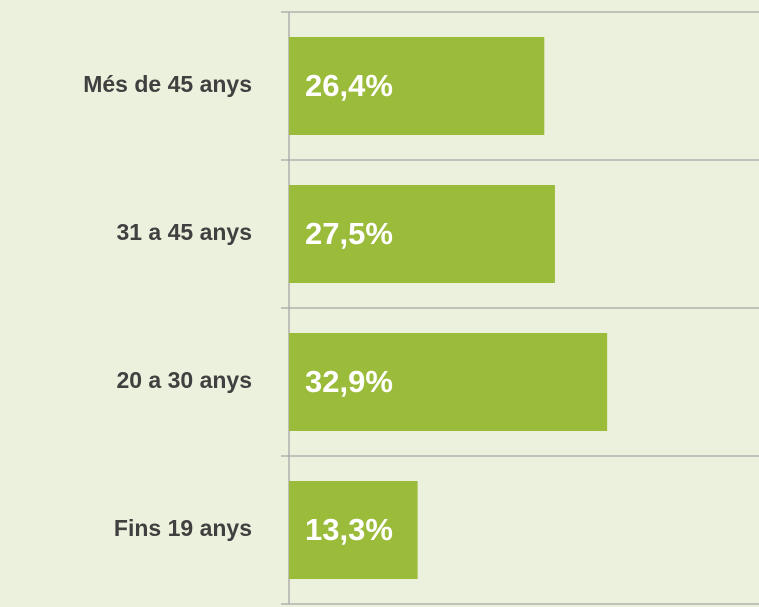  What do you see at coordinates (349, 233) in the screenshot?
I see `value-label: 27,5%` at bounding box center [349, 233].